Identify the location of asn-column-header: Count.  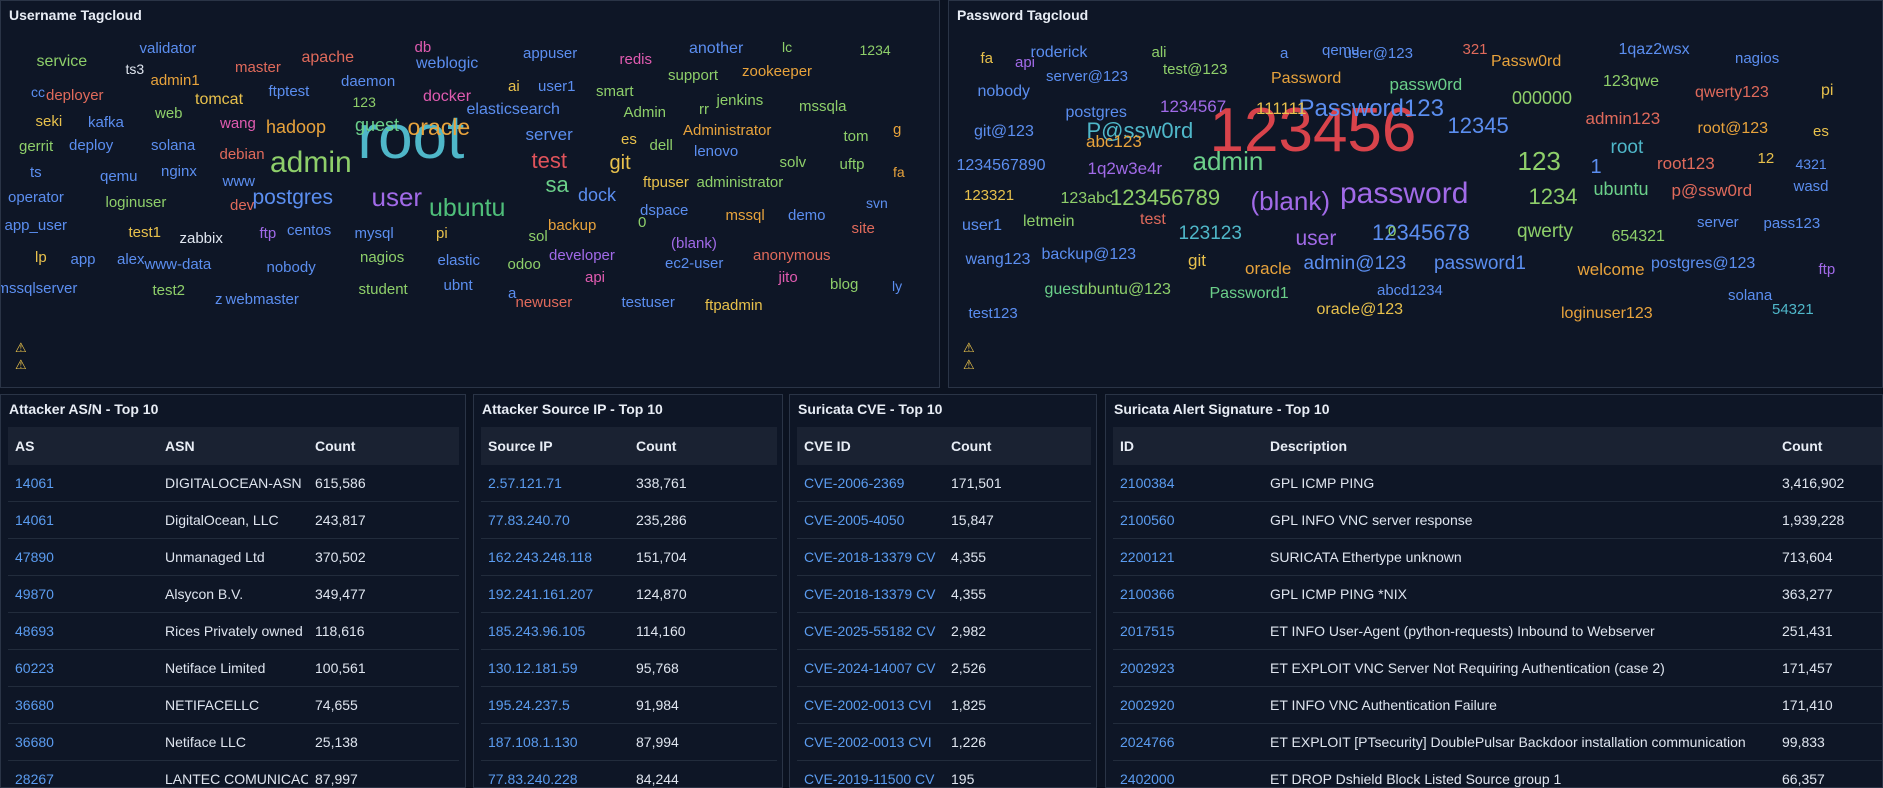
(383, 446).